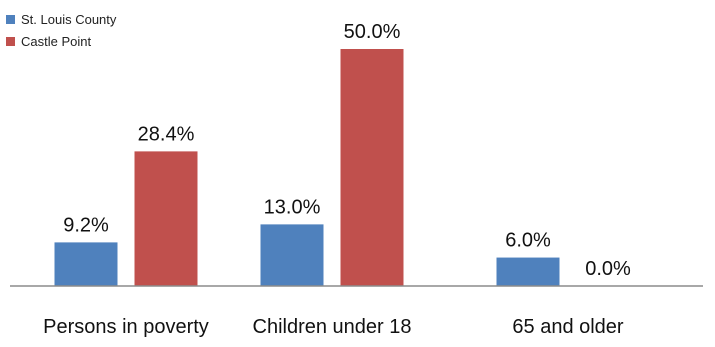  Describe the element at coordinates (166, 218) in the screenshot. I see `bar-castle-point-persons-in-poverty` at that location.